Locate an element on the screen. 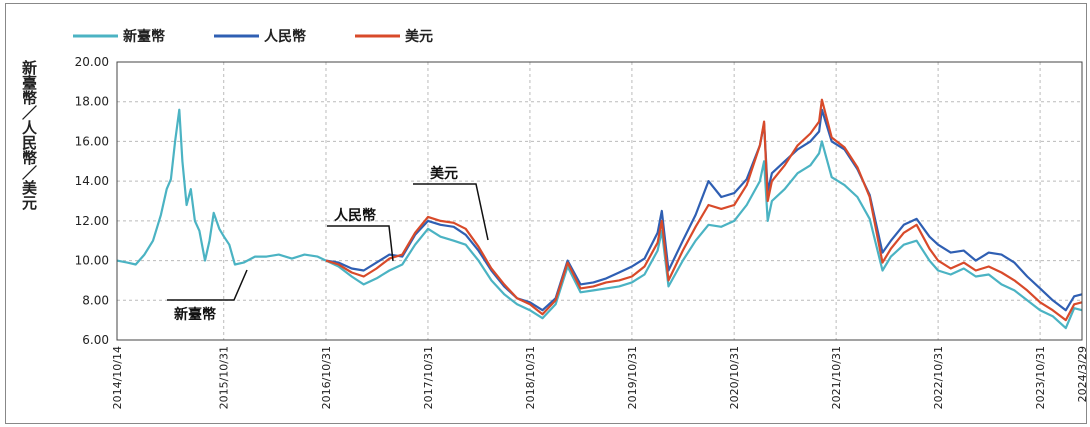 The height and width of the screenshot is (427, 1090). legend-item-cny: 人民幣 is located at coordinates (260, 36).